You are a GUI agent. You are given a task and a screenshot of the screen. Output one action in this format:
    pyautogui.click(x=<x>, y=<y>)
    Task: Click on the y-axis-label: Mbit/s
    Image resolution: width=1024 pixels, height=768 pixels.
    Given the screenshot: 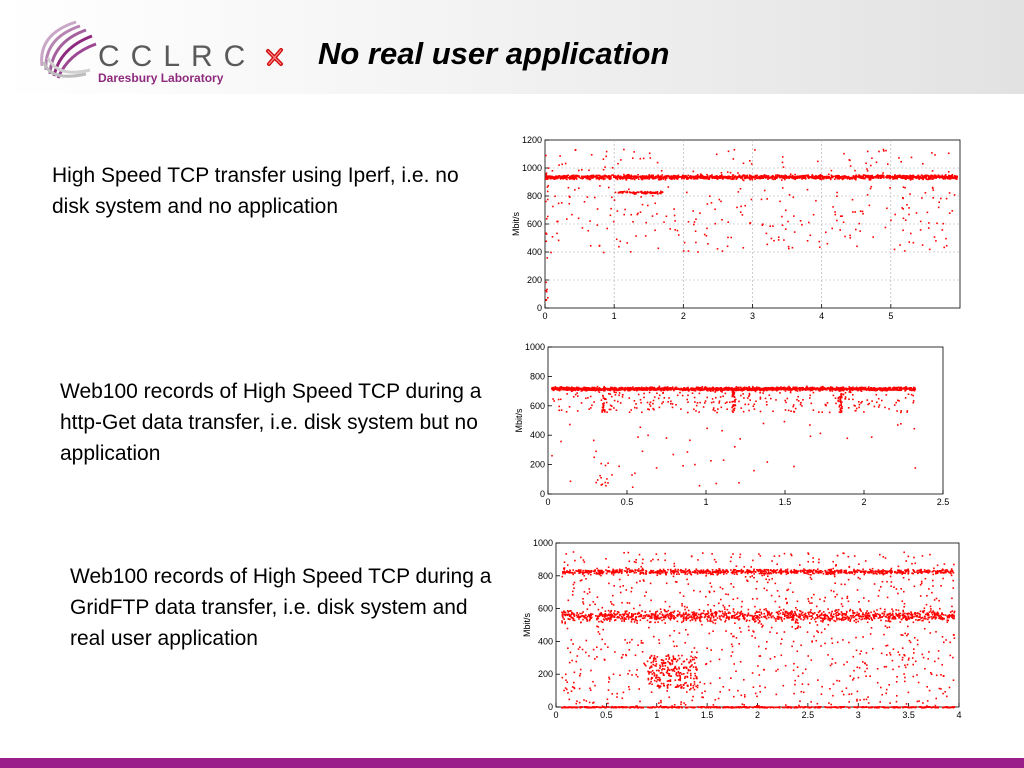 What is the action you would take?
    pyautogui.click(x=516, y=224)
    